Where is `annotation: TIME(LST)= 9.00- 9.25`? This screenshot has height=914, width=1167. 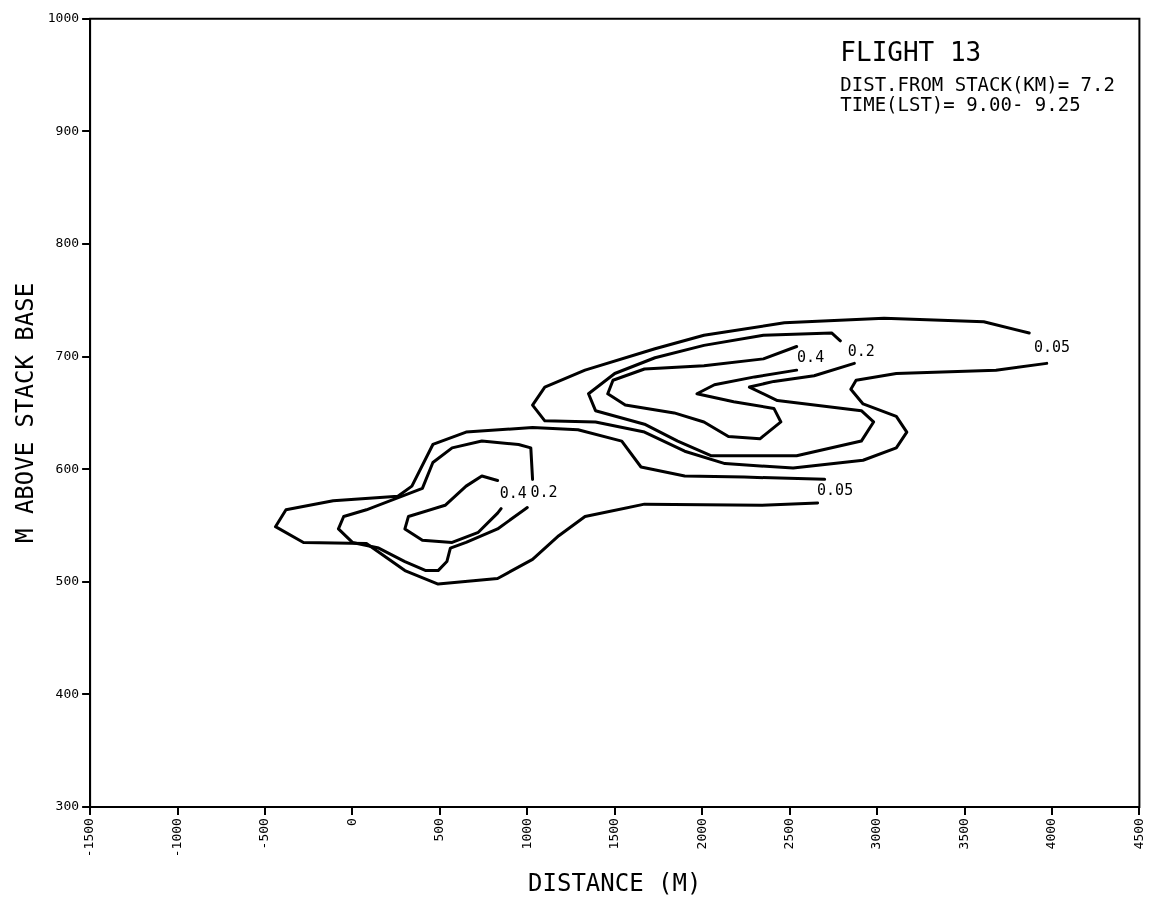
annotation: TIME(LST)= 9.00- 9.25 is located at coordinates (960, 104).